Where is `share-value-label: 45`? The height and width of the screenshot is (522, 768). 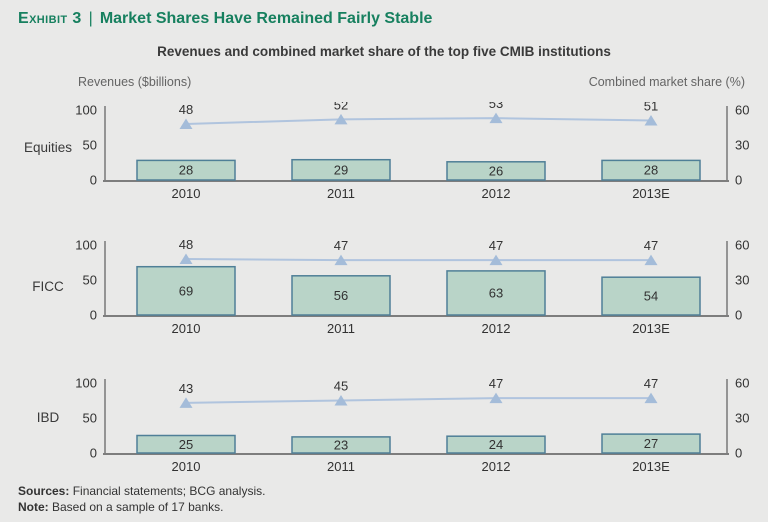 share-value-label: 45 is located at coordinates (341, 386).